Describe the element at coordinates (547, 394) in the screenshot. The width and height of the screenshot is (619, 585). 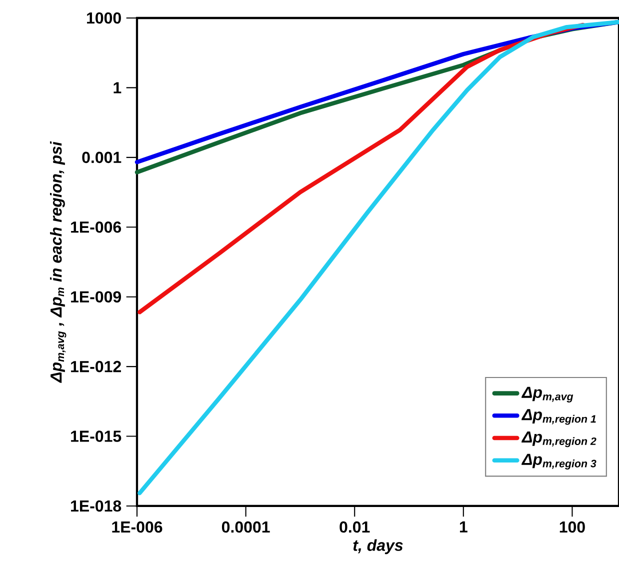
I see `legend-label: Δp$_{m,avg}$` at that location.